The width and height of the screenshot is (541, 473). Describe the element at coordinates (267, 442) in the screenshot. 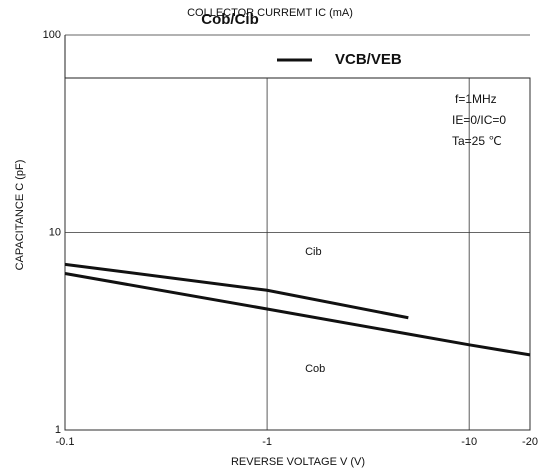

I see `x-tick-label: -1` at that location.